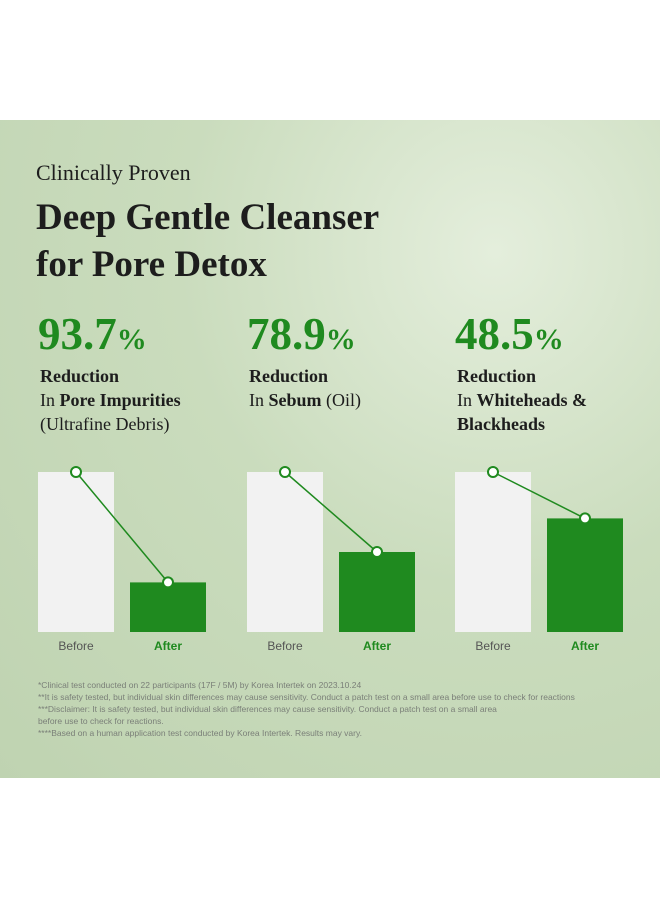 The width and height of the screenshot is (660, 900). Describe the element at coordinates (341, 400) in the screenshot. I see `stat-label-text: (Oil)` at that location.